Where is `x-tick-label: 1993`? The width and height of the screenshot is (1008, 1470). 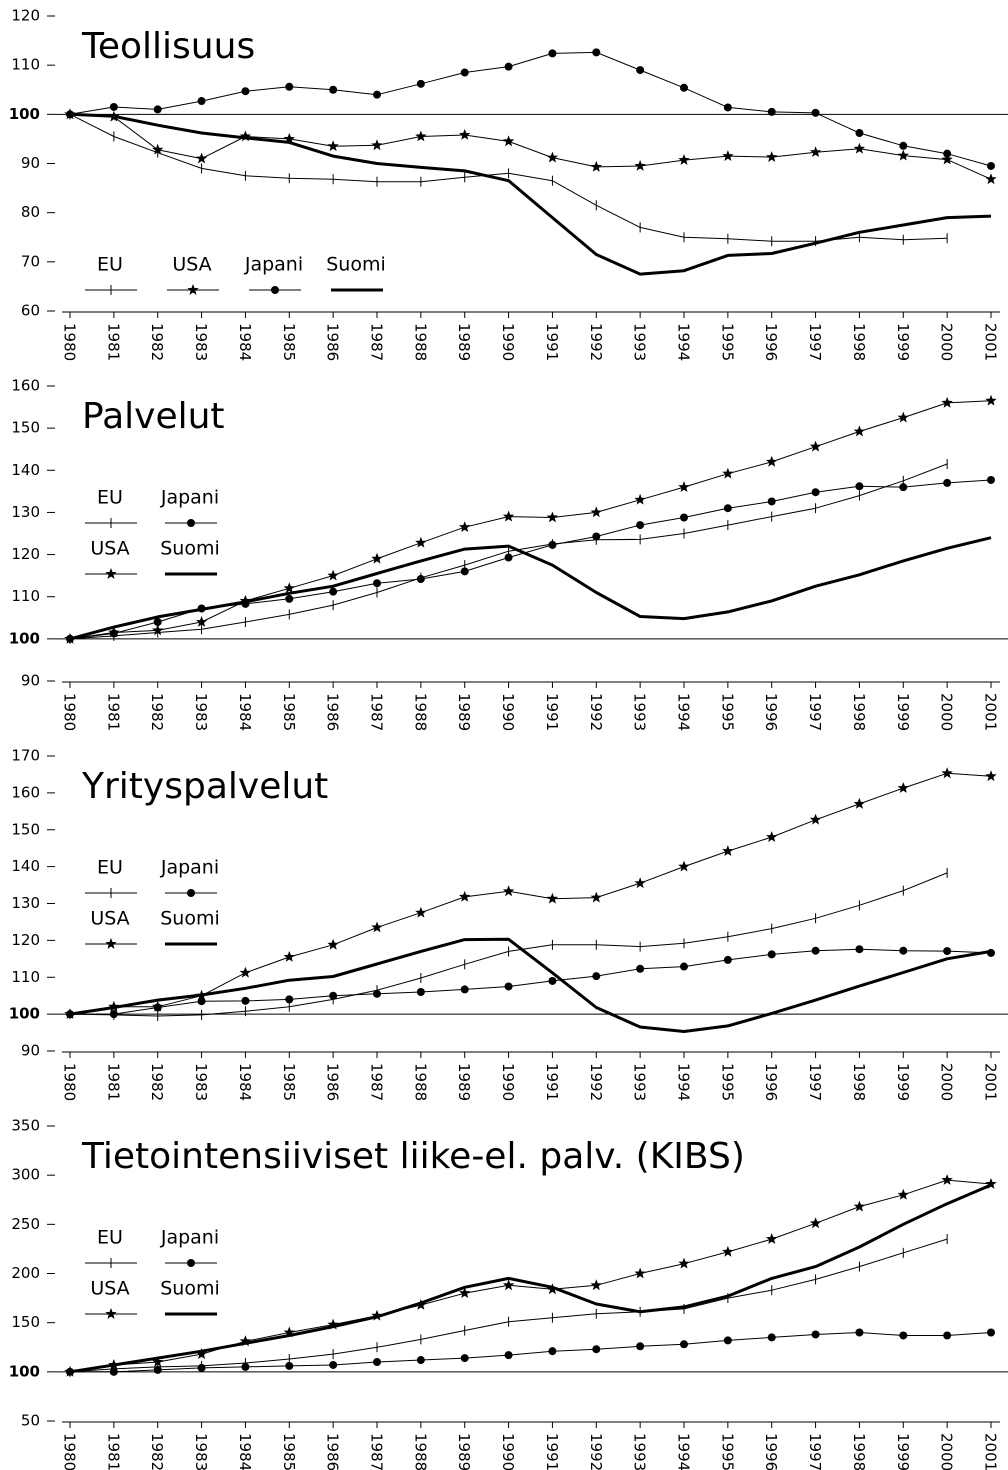 x-tick-label: 1993 is located at coordinates (640, 712).